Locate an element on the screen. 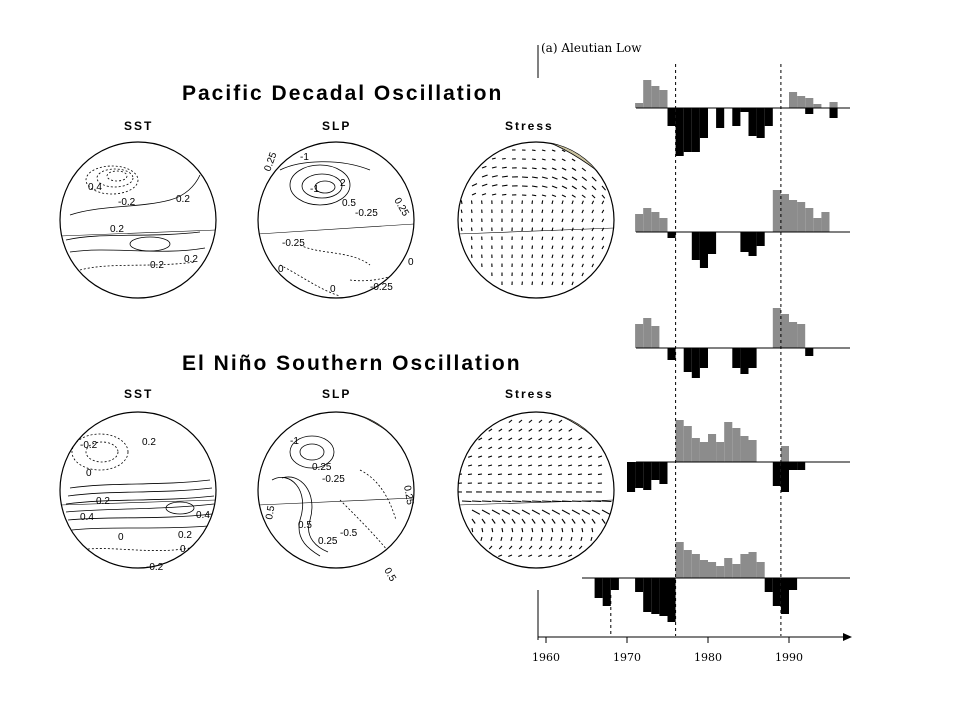 Image resolution: width=960 pixels, height=720 pixels. ts-tick-label: 1970 is located at coordinates (627, 657).